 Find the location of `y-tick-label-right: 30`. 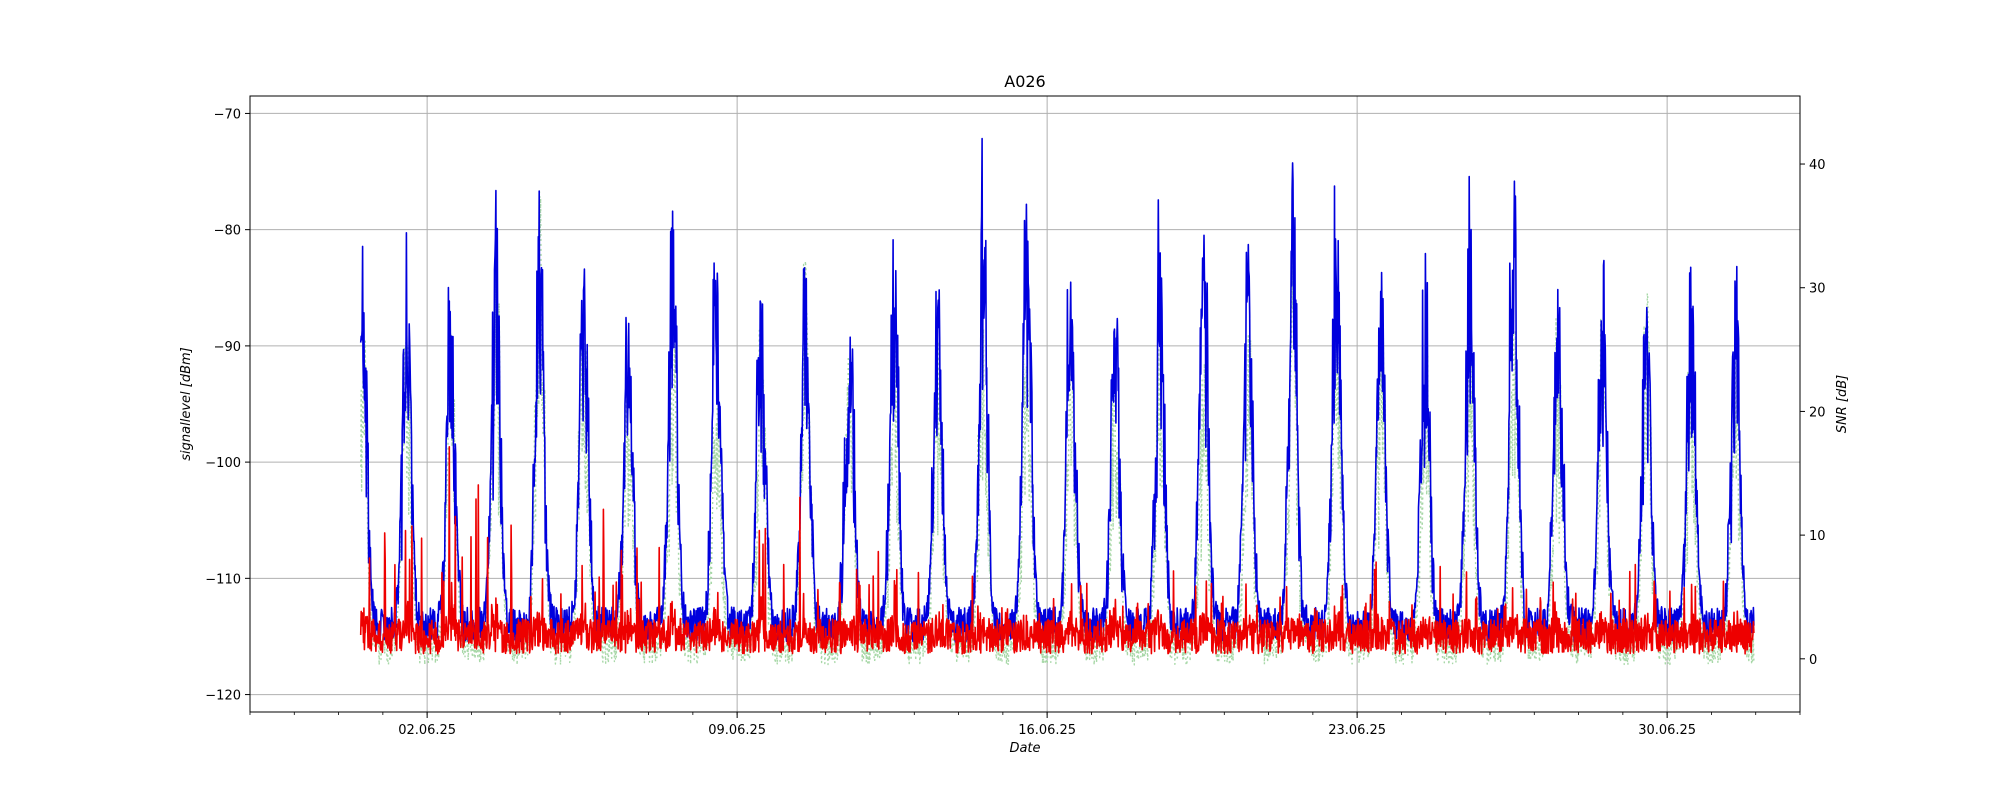

y-tick-label-right: 30 is located at coordinates (1817, 289).